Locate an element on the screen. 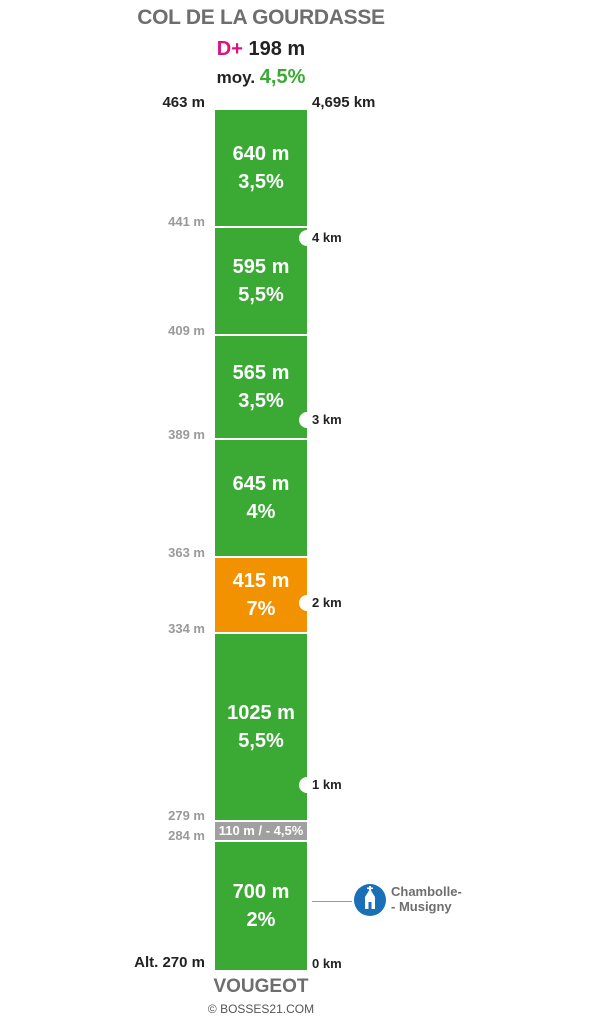 The width and height of the screenshot is (600, 1024). summit-distance: 4,695 km is located at coordinates (344, 102).